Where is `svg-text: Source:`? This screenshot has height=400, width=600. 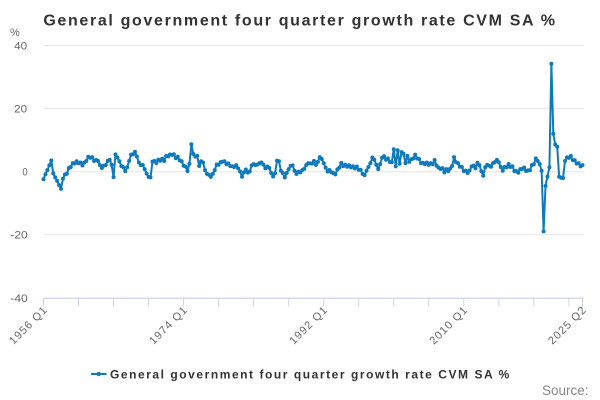
svg-text: Source: is located at coordinates (565, 390).